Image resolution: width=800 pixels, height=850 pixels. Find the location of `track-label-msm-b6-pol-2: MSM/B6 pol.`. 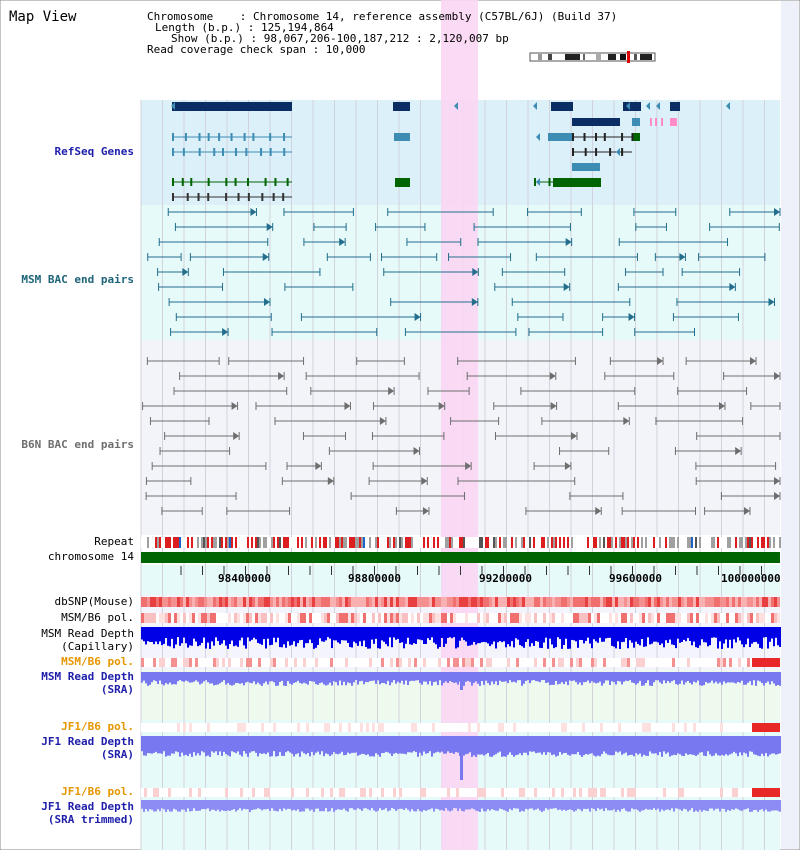

track-label-msm-b6-pol-2: MSM/B6 pol. is located at coordinates (97, 661).